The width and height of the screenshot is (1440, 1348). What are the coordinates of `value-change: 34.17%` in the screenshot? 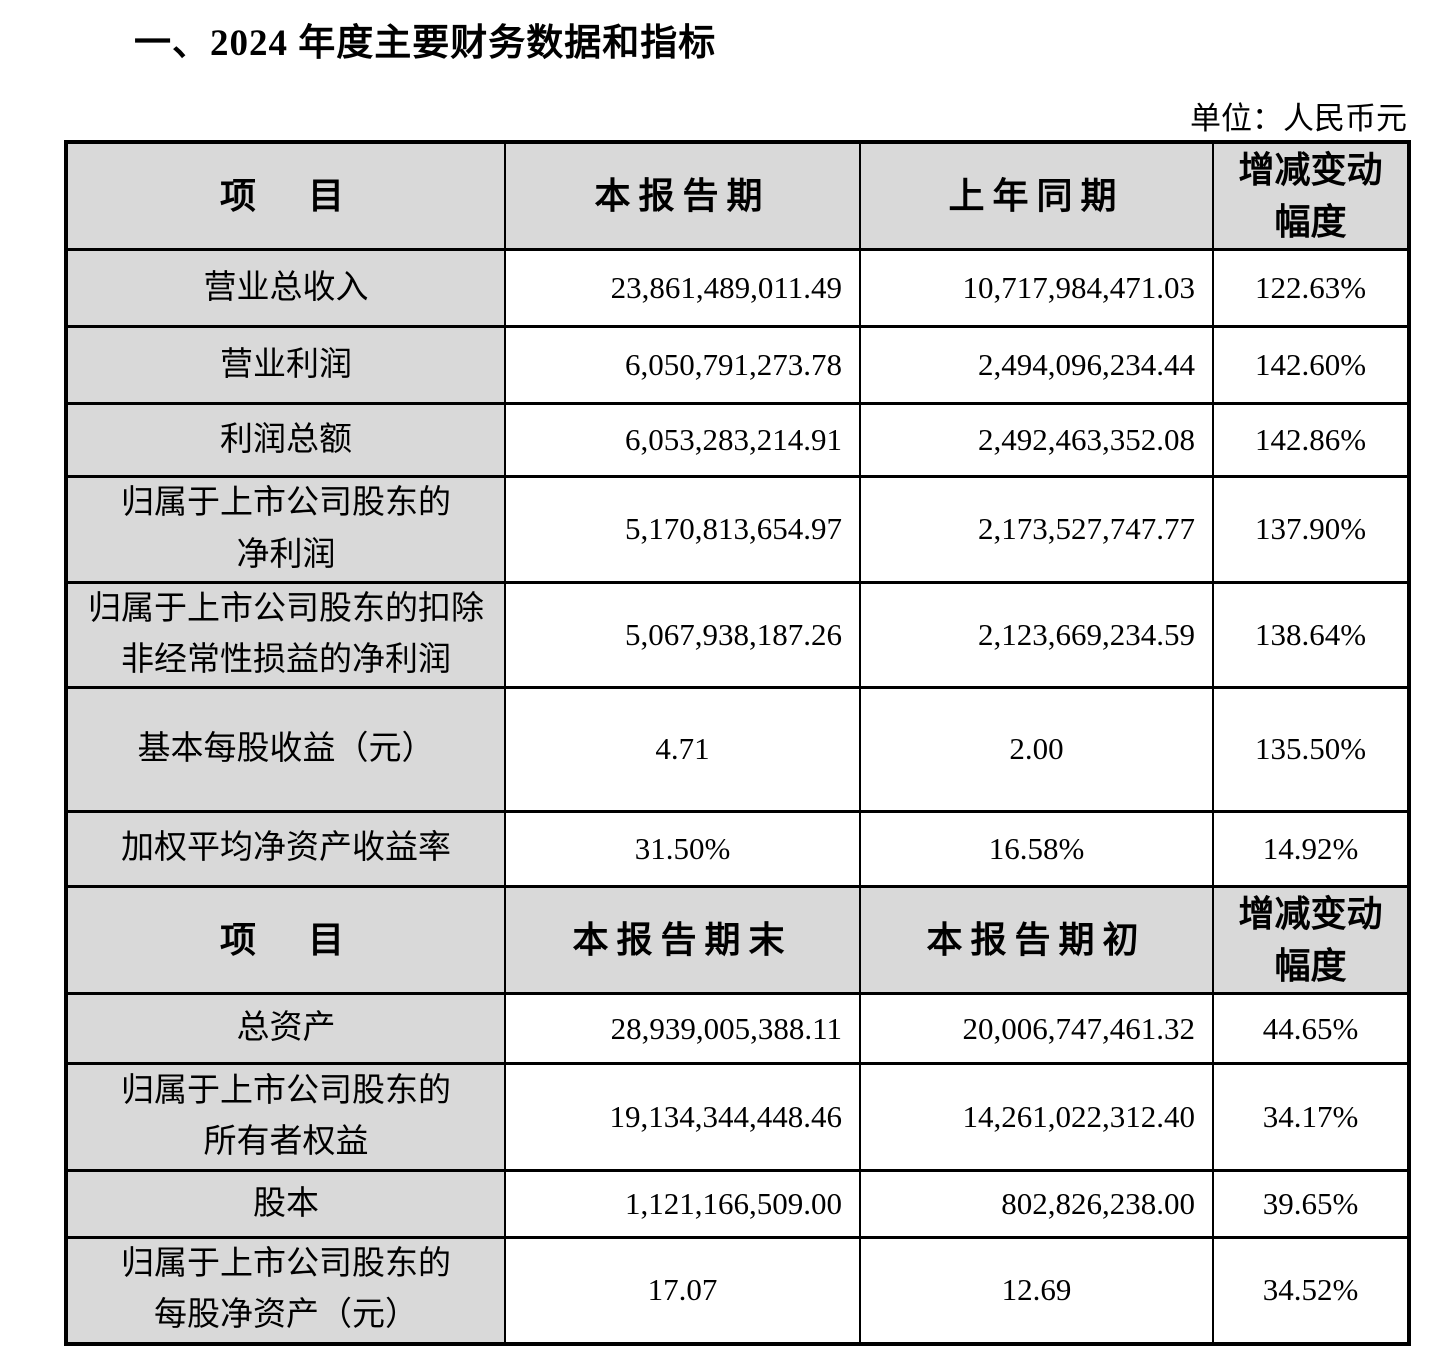 It's located at (1311, 1117).